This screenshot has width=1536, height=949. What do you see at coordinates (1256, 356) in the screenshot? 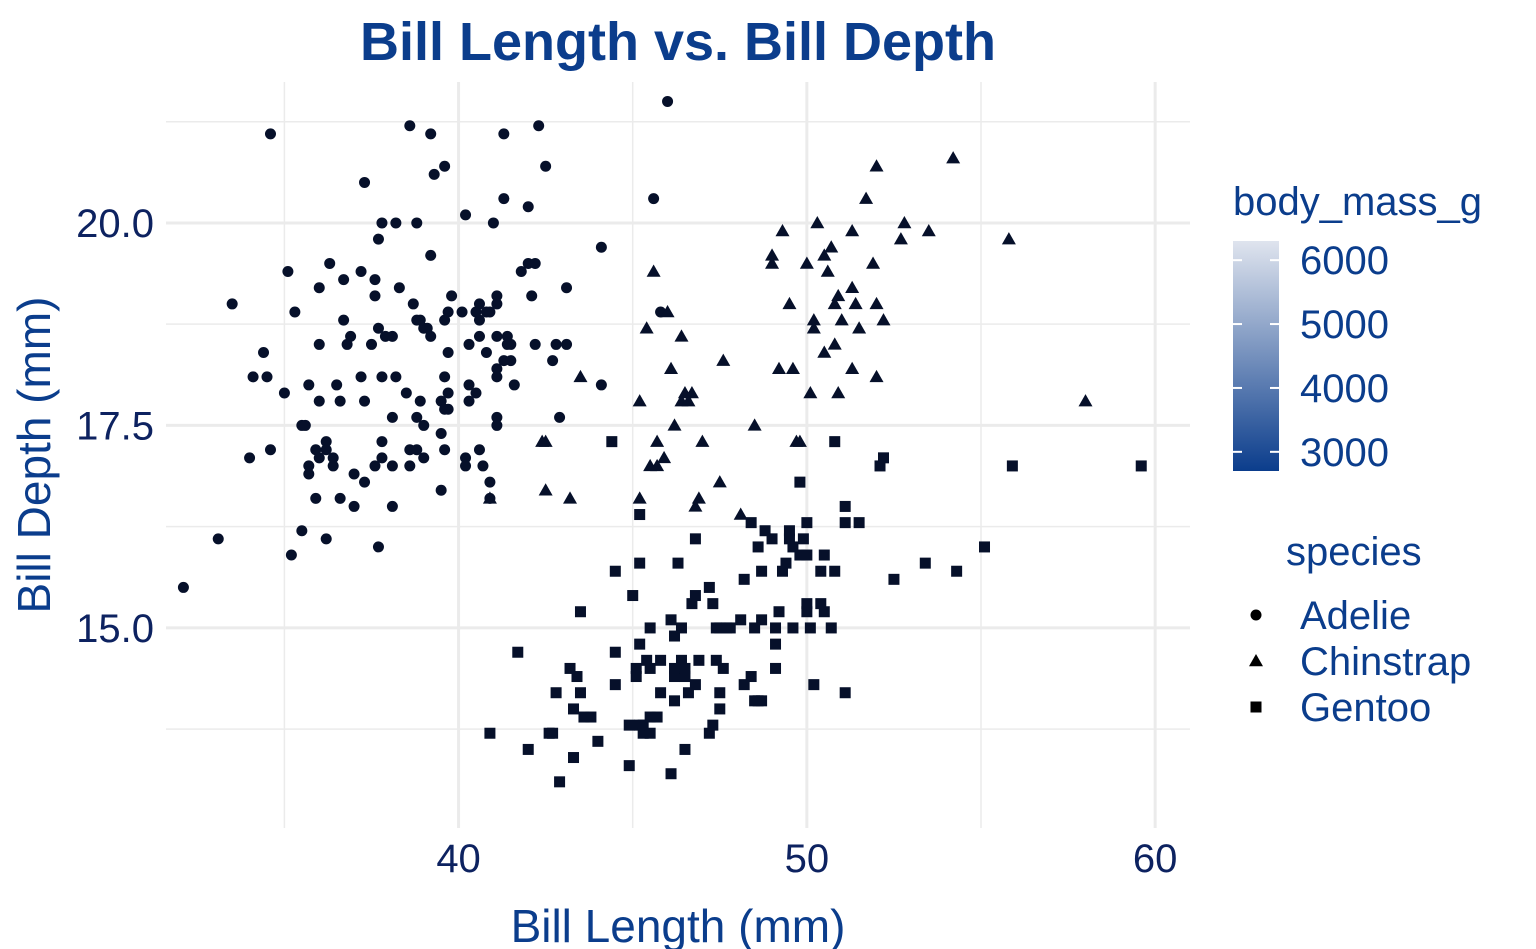
I see `color-legend-bar` at bounding box center [1256, 356].